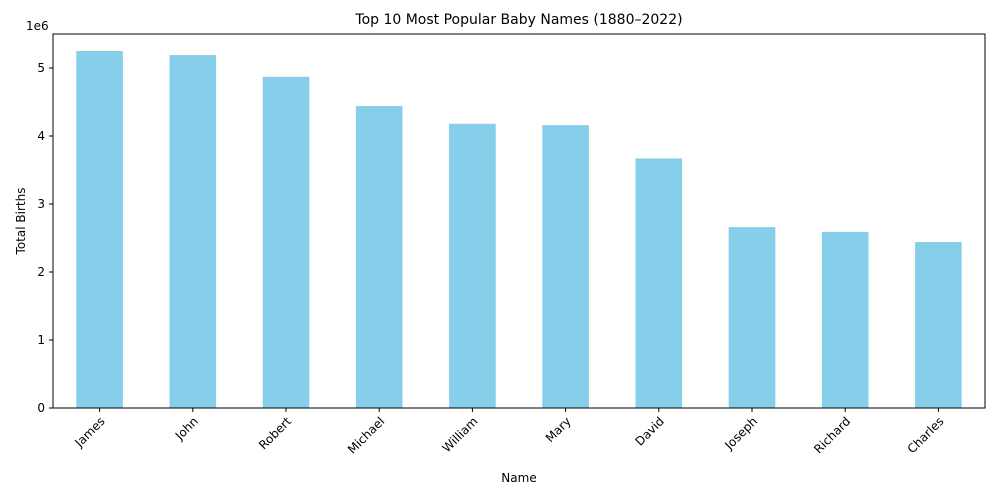  What do you see at coordinates (41, 340) in the screenshot?
I see `y-tick-label: 1` at bounding box center [41, 340].